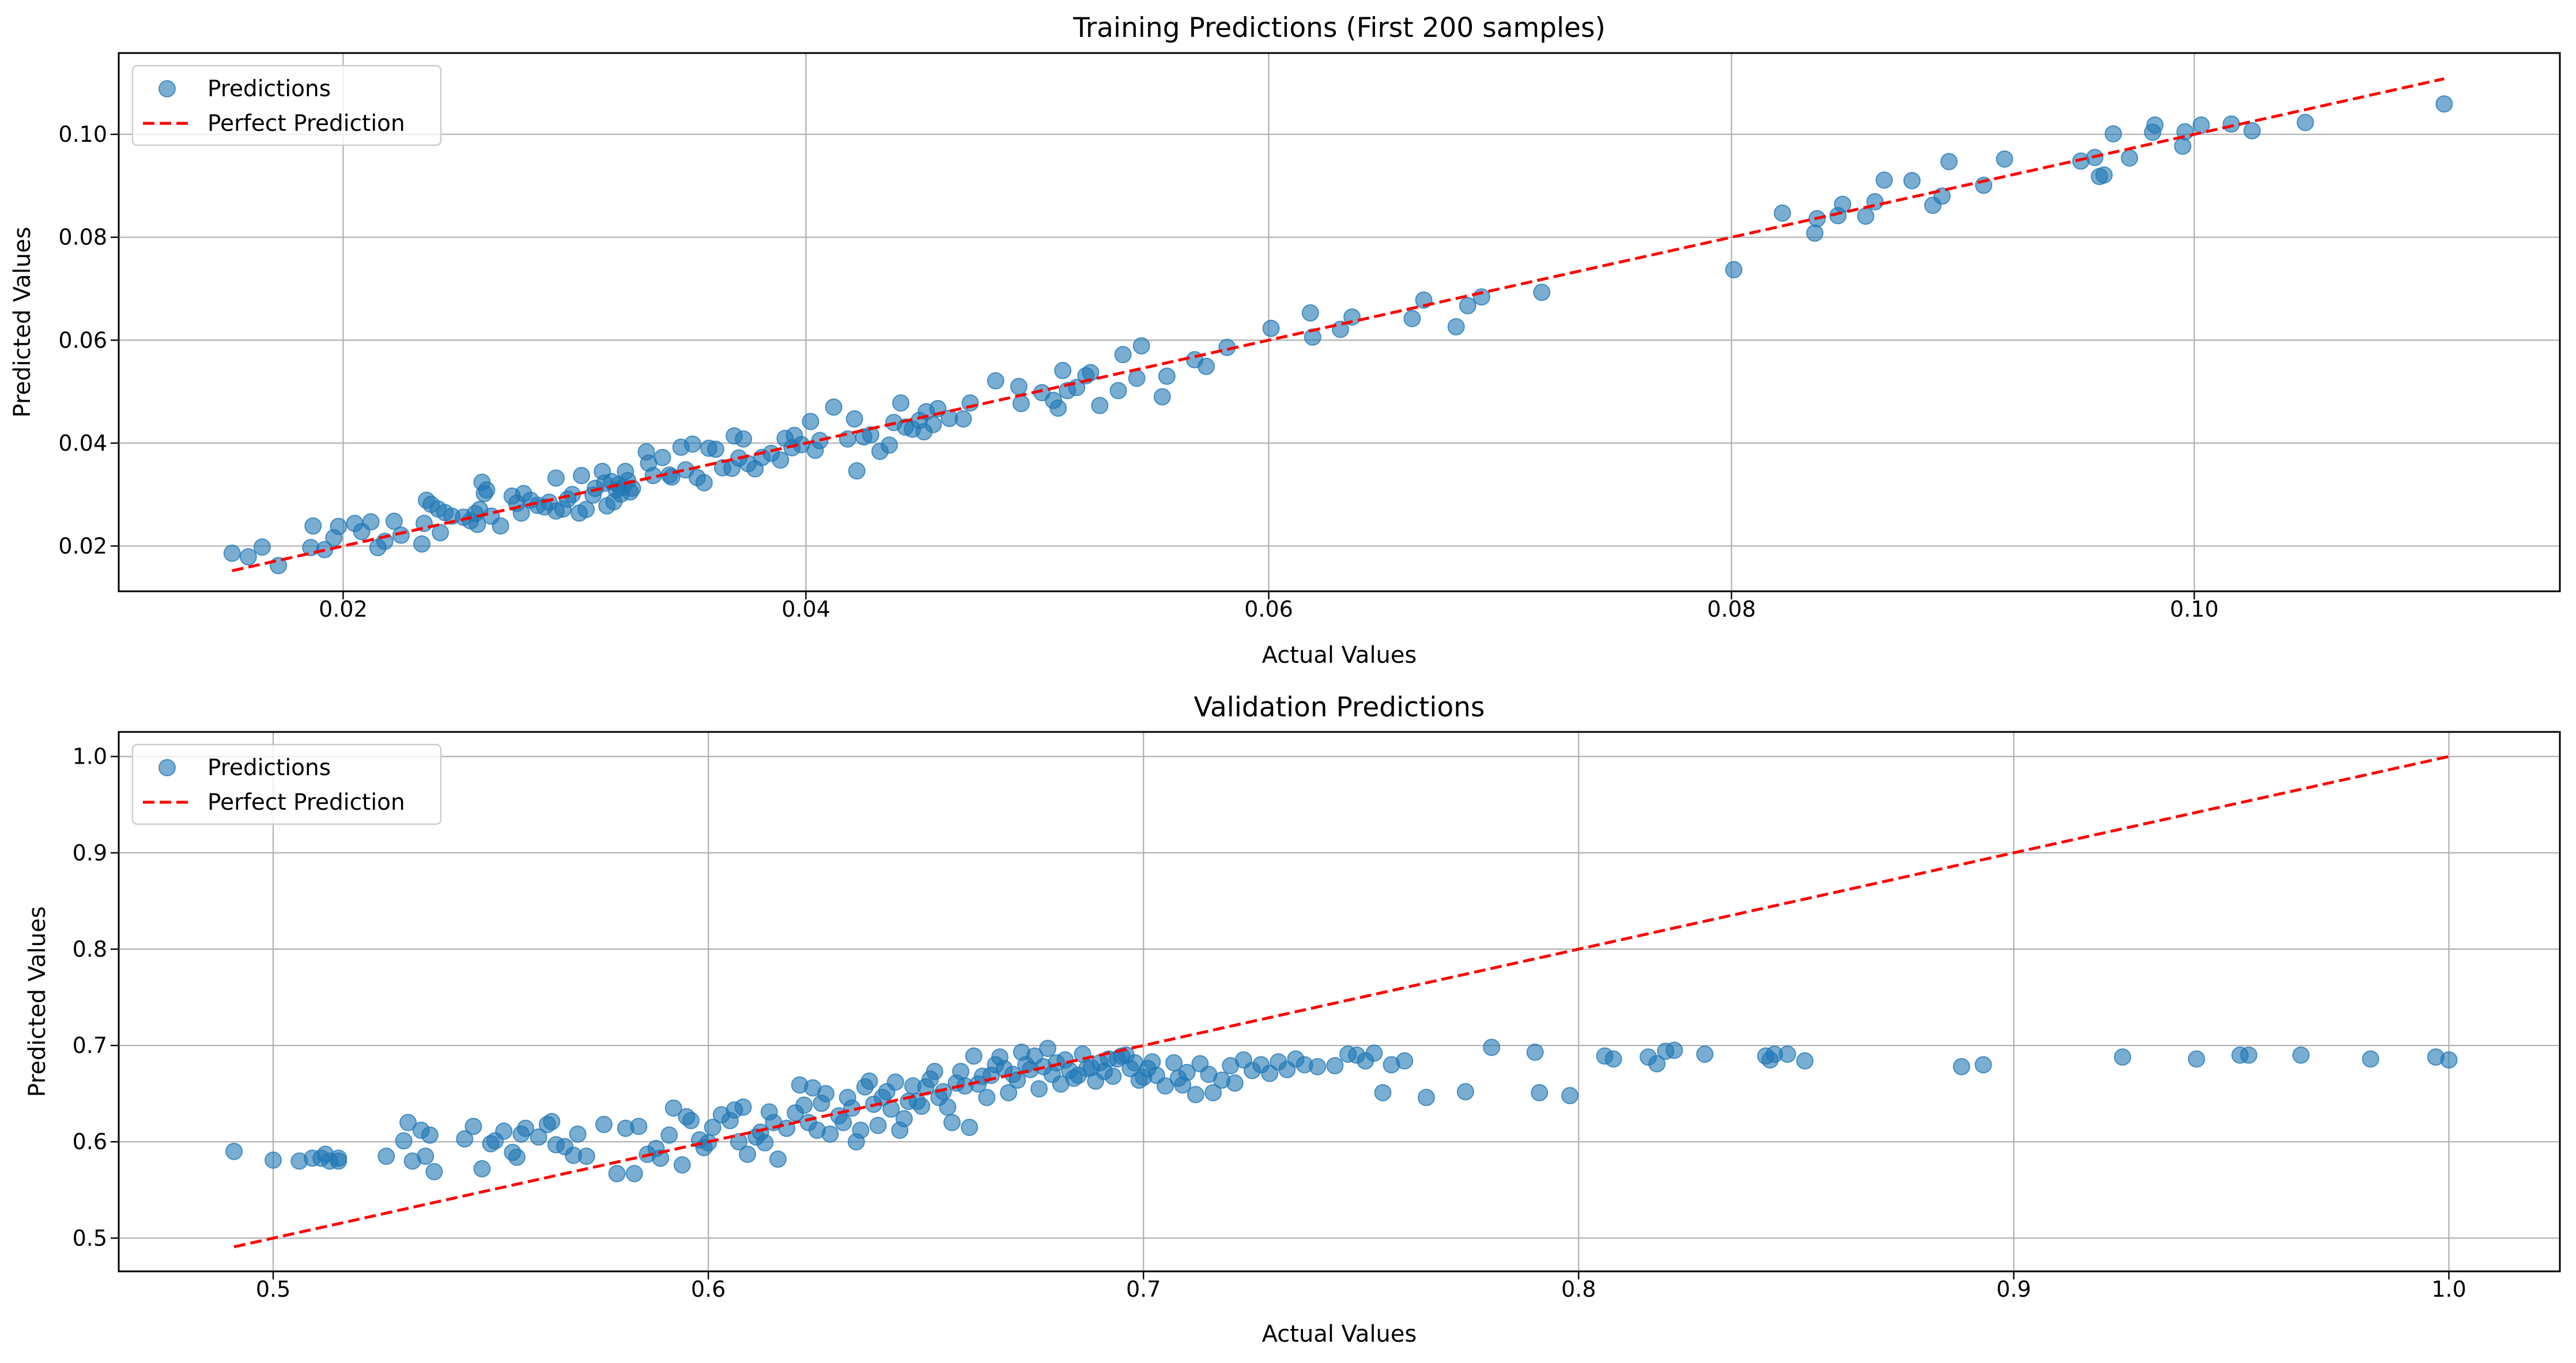  I want to click on legend: Predictions Perfect Prediction, so click(286, 105).